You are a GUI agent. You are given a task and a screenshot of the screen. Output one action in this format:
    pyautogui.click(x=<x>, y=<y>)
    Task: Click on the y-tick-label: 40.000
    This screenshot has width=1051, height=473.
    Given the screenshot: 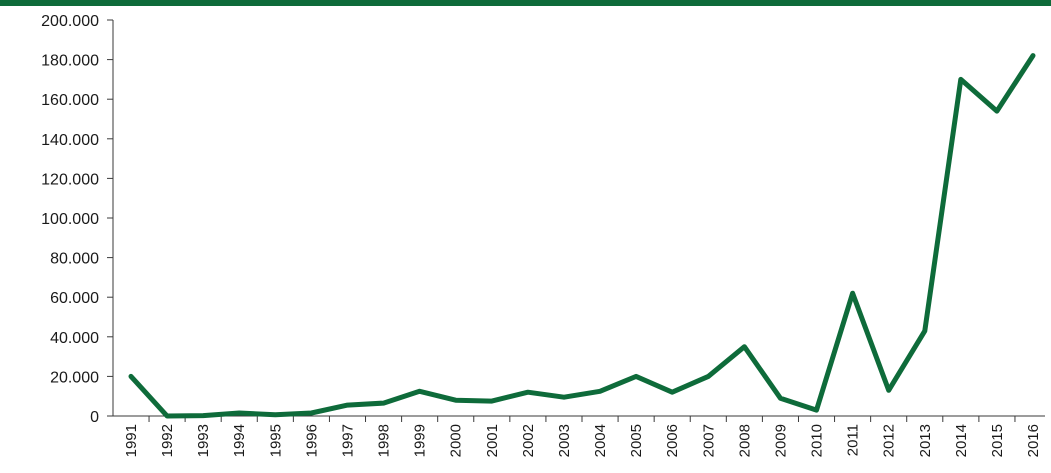 What is the action you would take?
    pyautogui.click(x=74, y=338)
    